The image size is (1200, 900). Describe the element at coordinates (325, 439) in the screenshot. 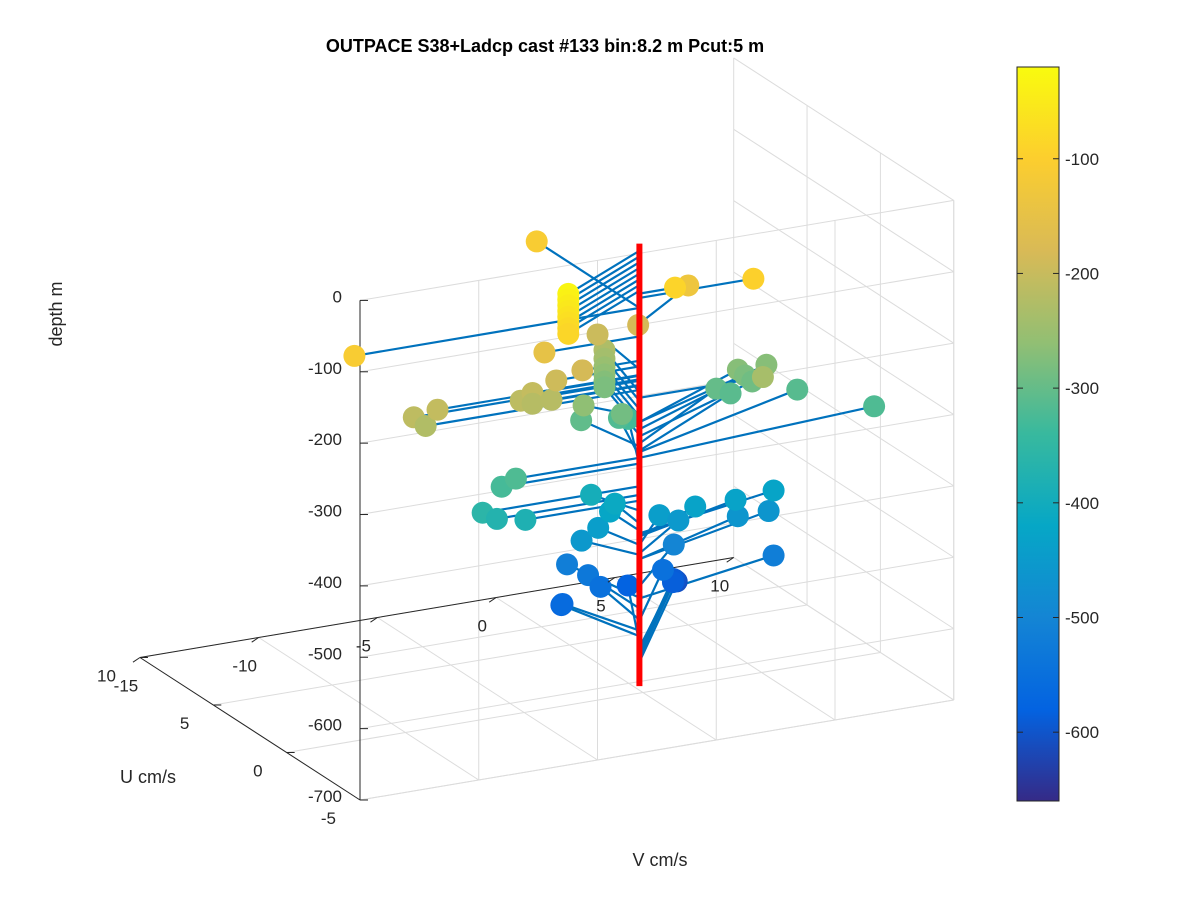

I see `z-tick-label: -200` at that location.